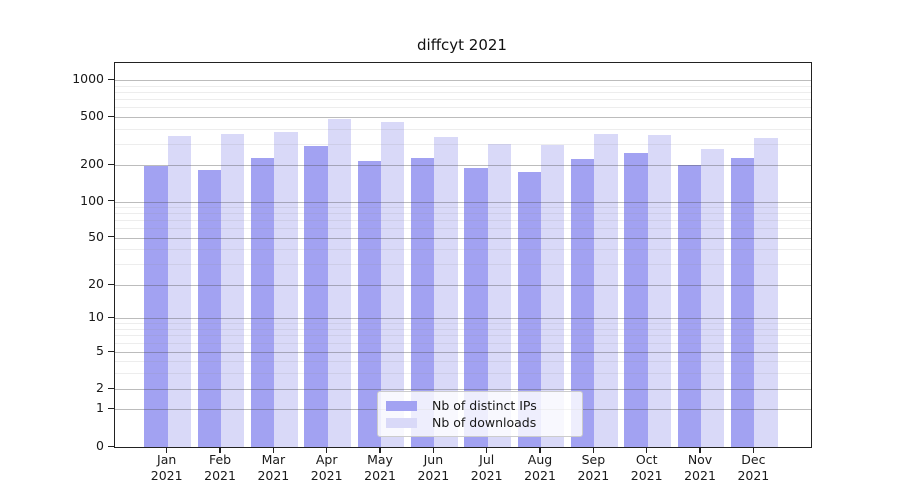  Describe the element at coordinates (92, 200) in the screenshot. I see `y-tick-label-100: 100` at that location.